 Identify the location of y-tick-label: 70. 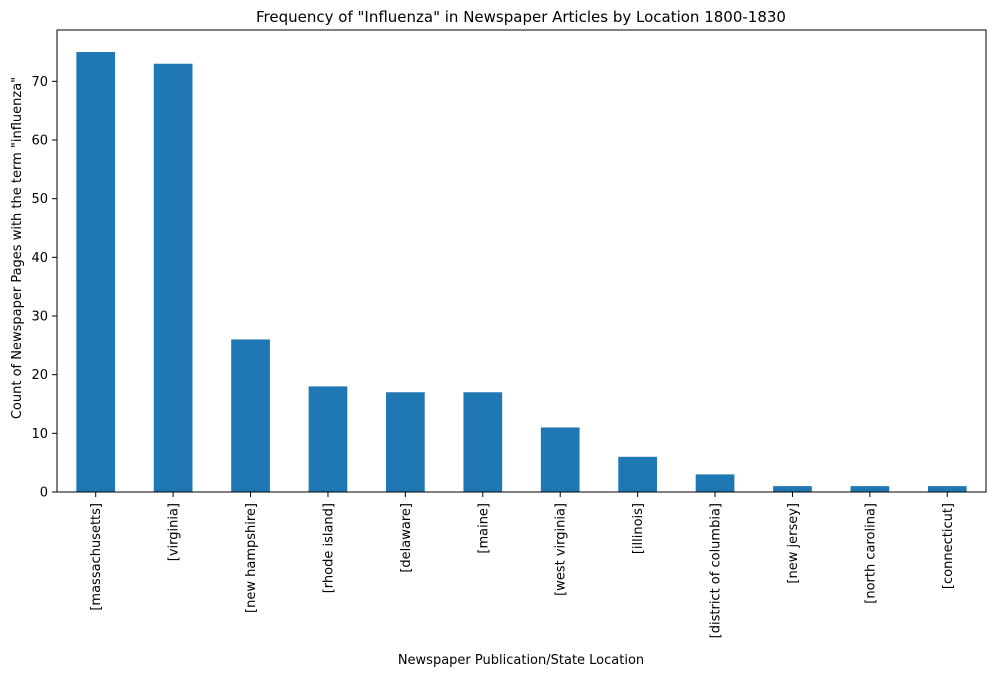
(39, 82).